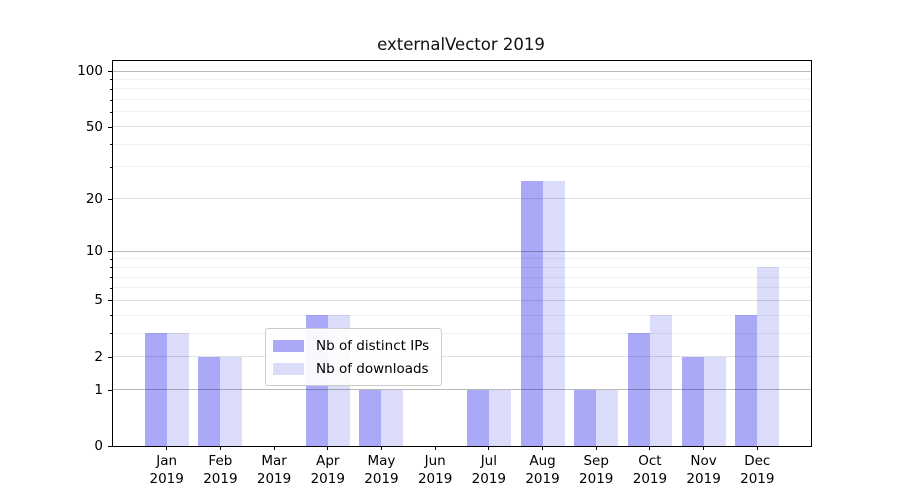  I want to click on x-tick-label-jun: Jun 2019, so click(435, 470).